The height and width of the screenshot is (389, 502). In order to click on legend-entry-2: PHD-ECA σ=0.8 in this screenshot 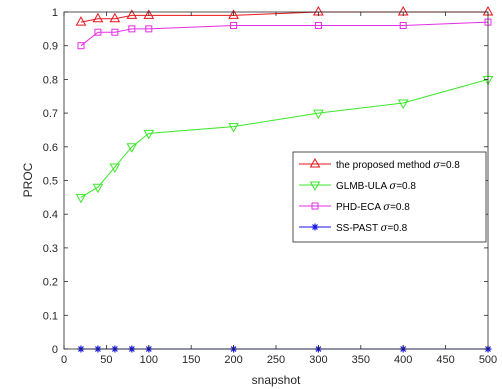, I will do `click(354, 207)`.